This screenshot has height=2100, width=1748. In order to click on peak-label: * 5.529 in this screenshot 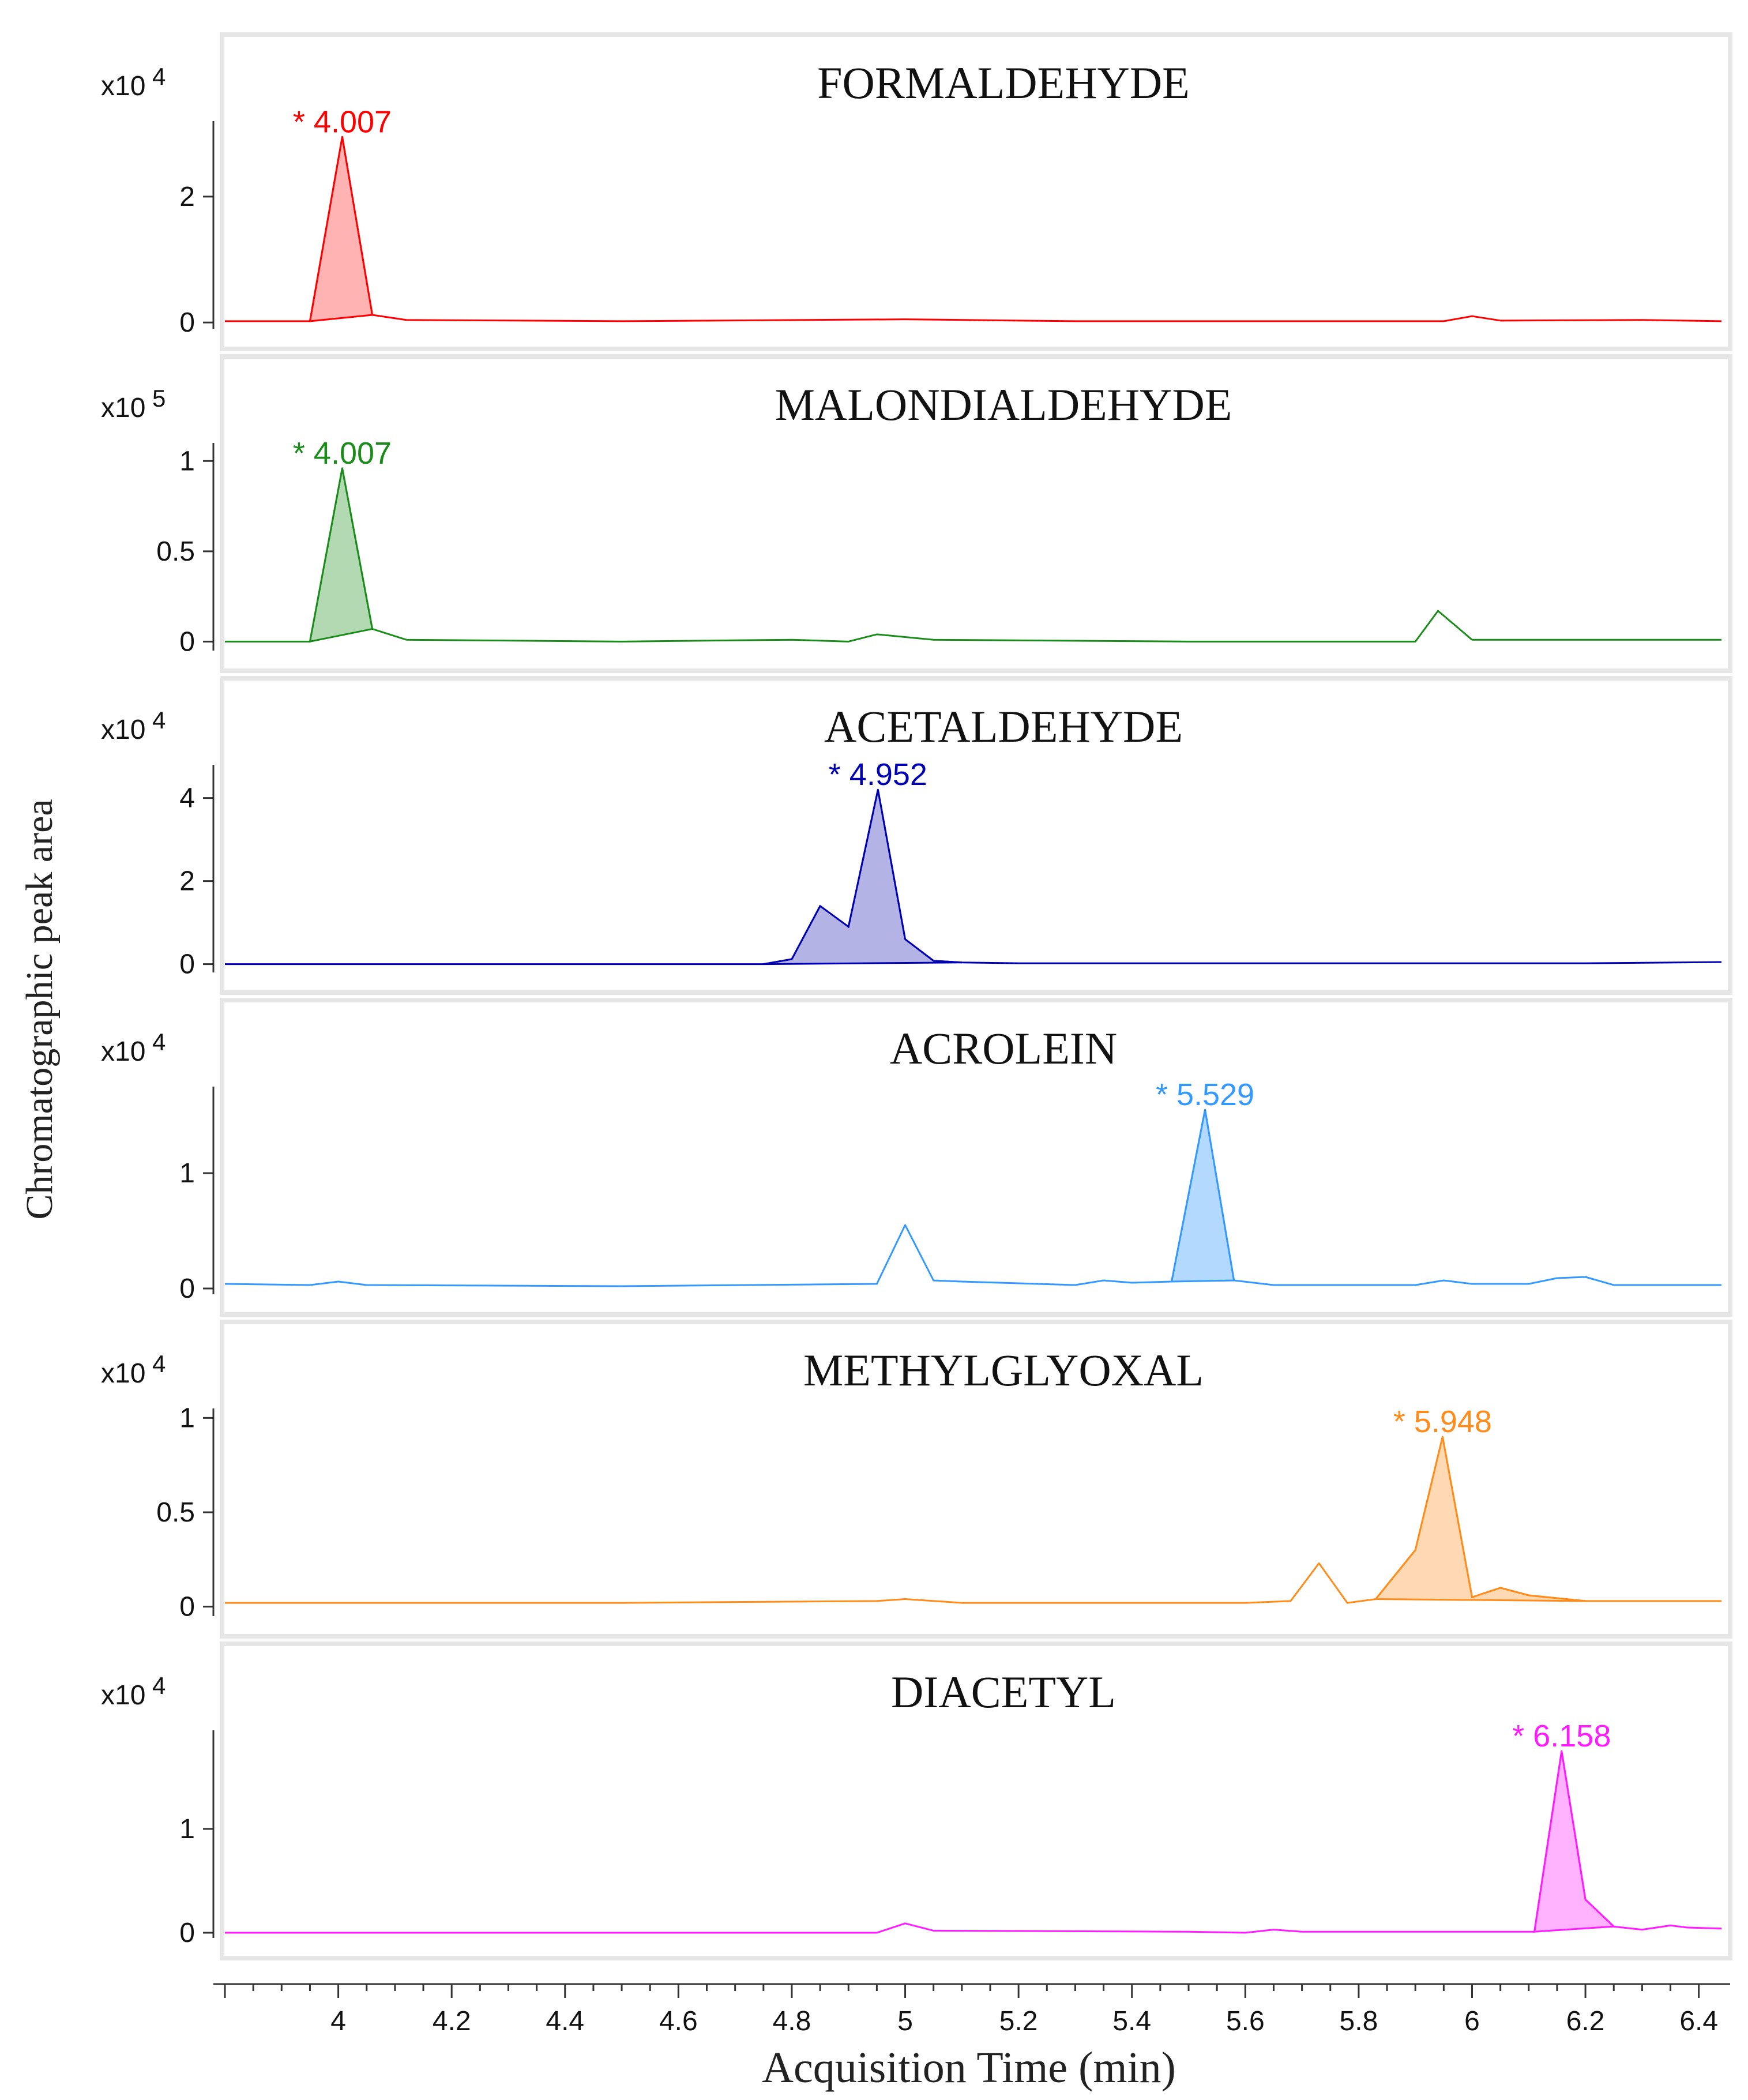, I will do `click(1205, 1094)`.